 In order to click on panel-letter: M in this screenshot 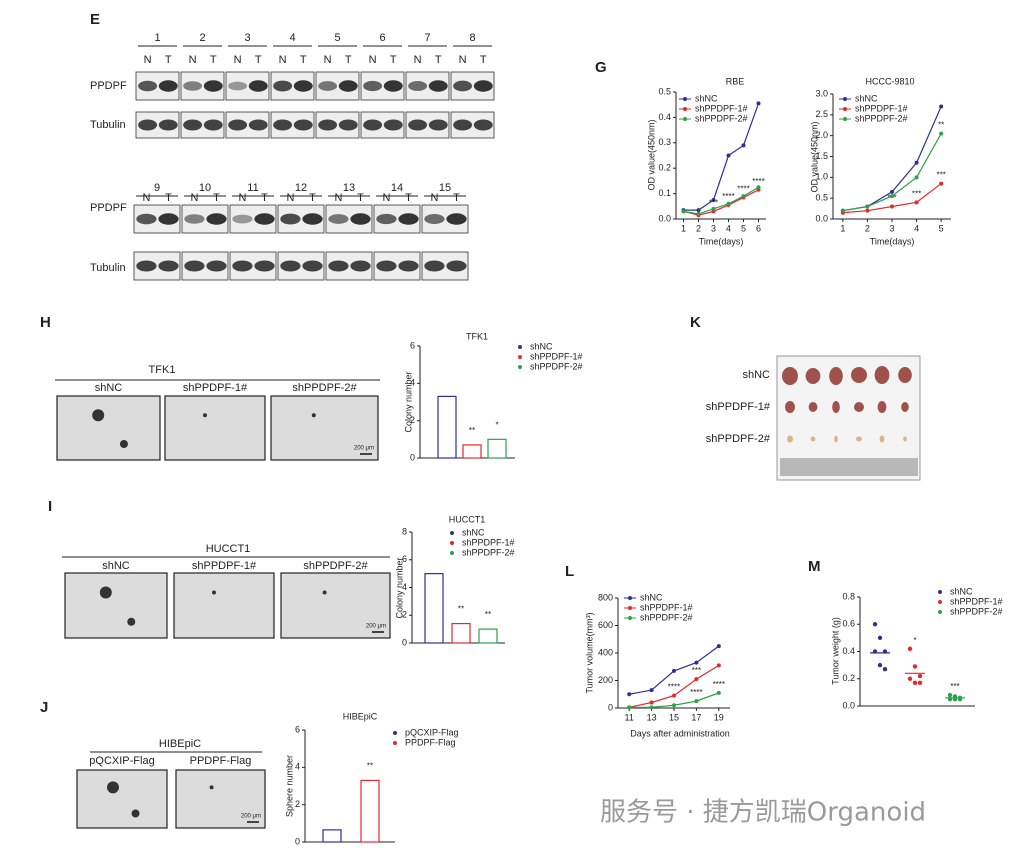, I will do `click(814, 566)`.